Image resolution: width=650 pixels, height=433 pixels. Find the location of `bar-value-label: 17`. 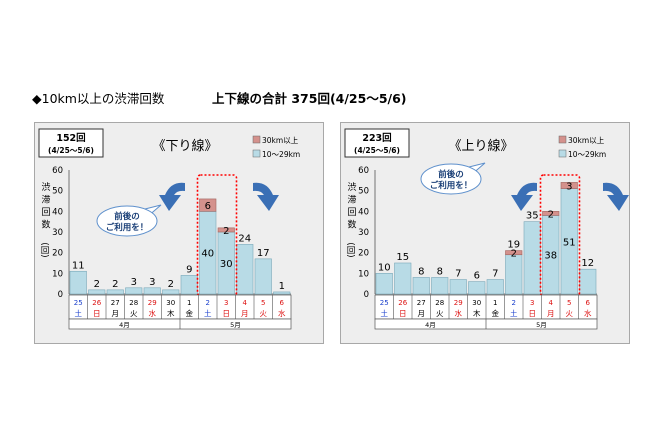

bar-value-label: 17 is located at coordinates (263, 253).